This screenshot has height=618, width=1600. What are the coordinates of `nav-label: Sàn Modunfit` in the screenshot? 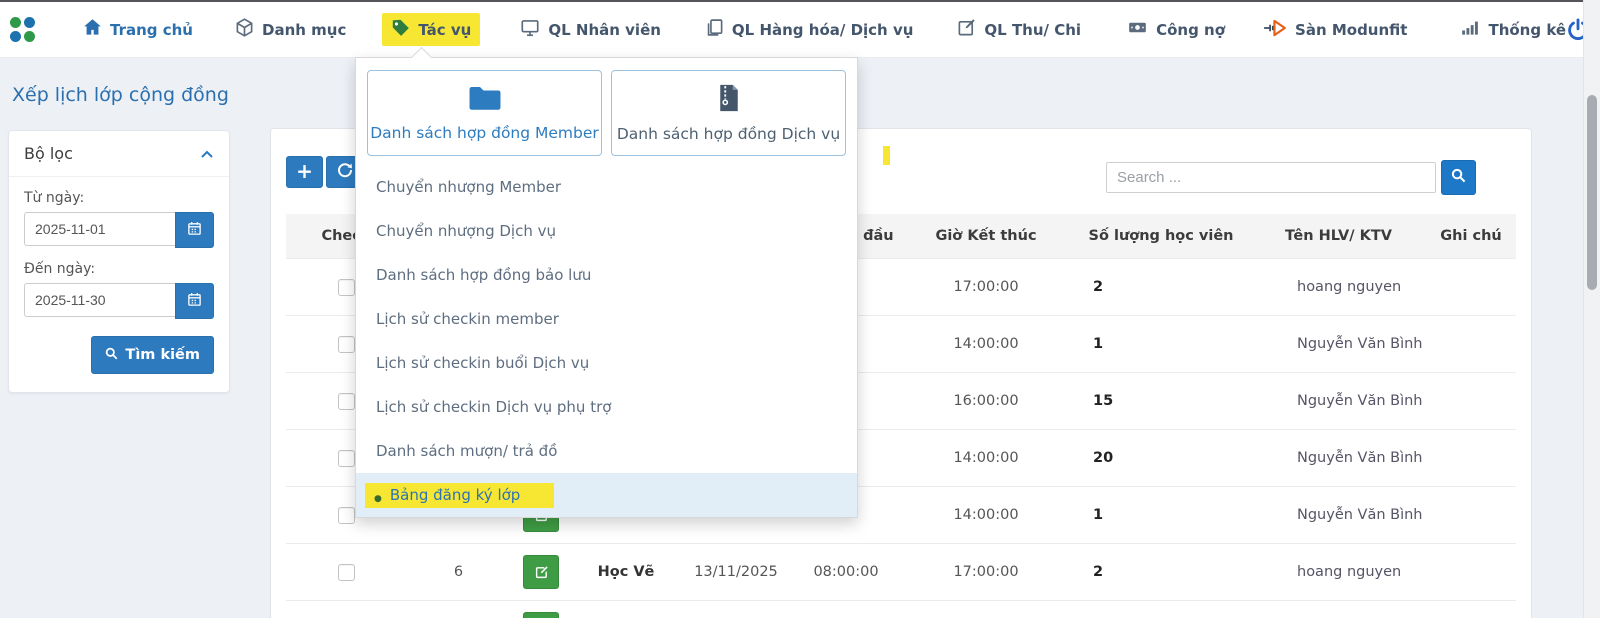 It's located at (1351, 29).